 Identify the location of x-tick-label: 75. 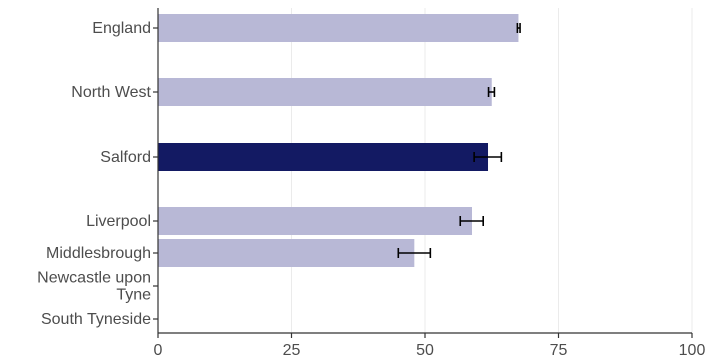
(559, 350).